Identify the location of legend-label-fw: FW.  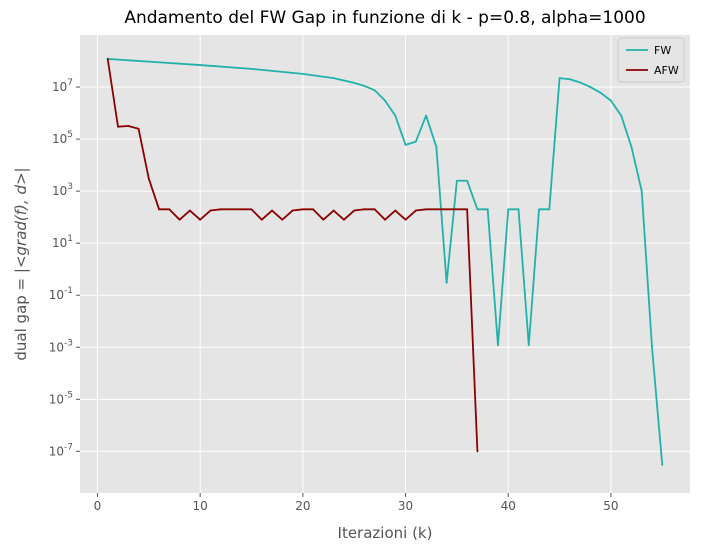
(662, 50).